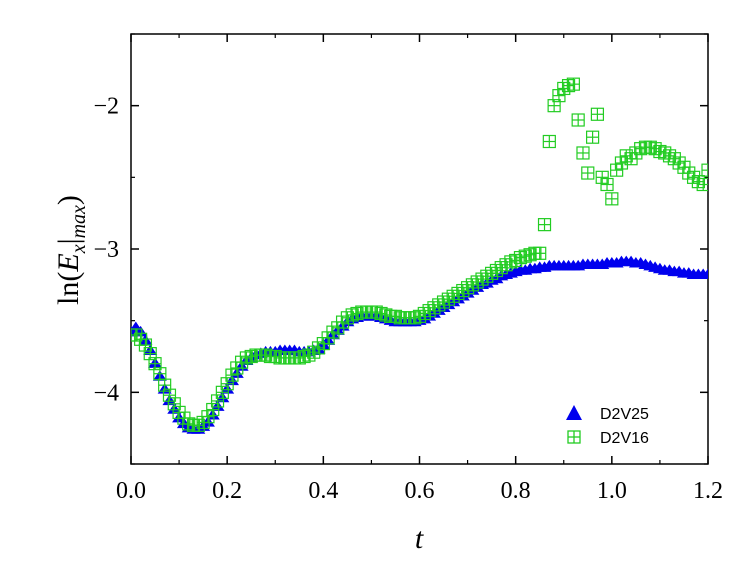 This screenshot has width=747, height=572. I want to click on y-tick-label: −3, so click(106, 250).